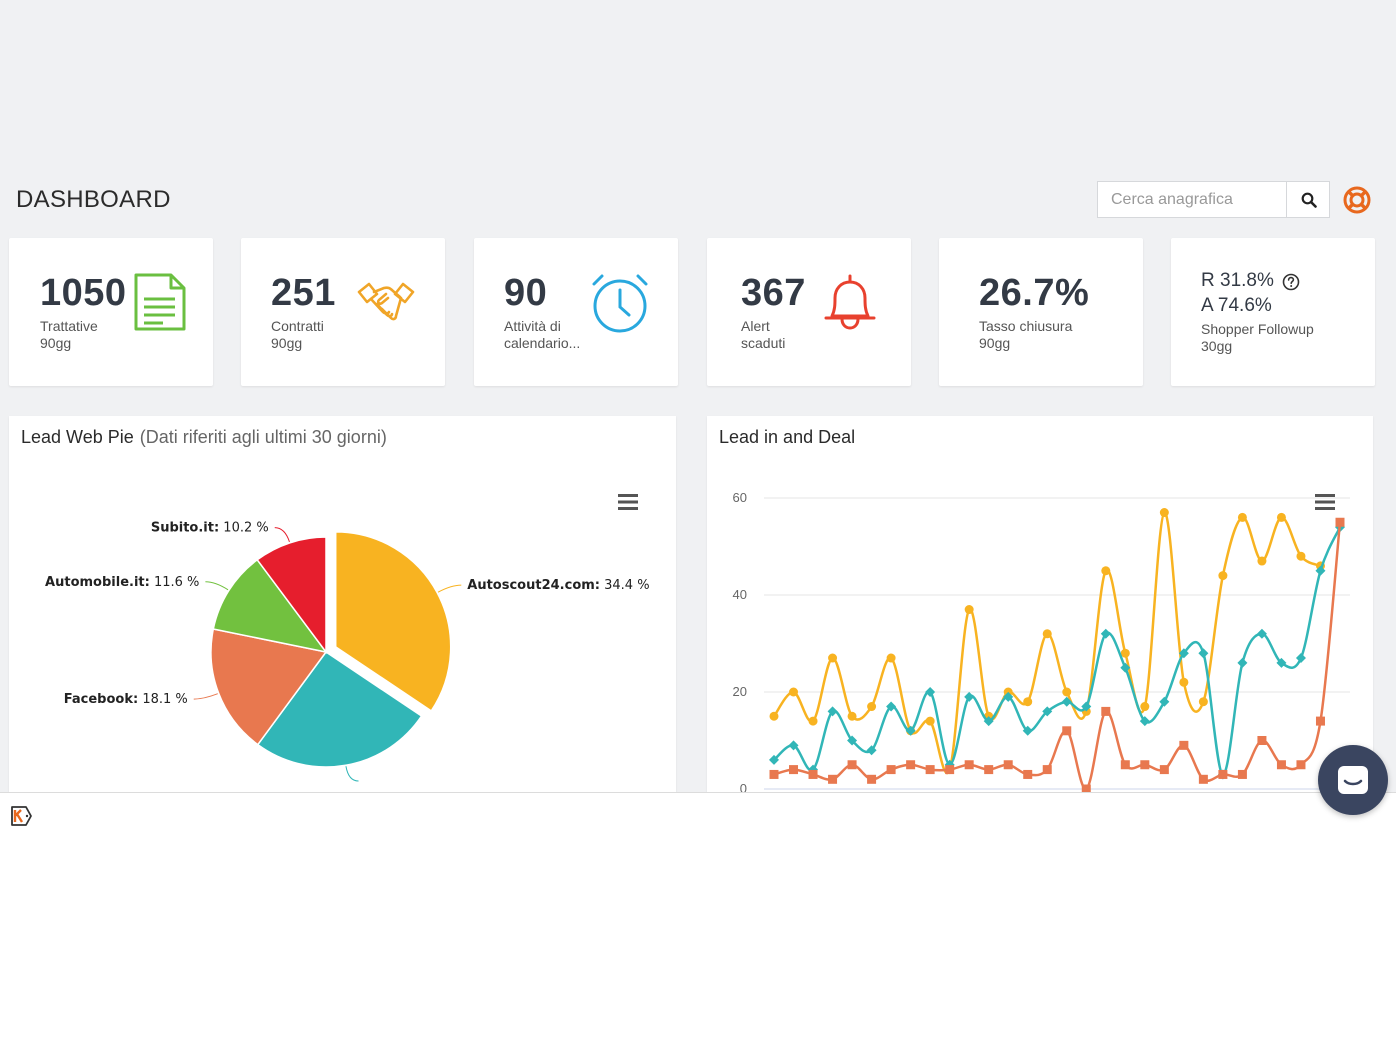 The width and height of the screenshot is (1396, 1047). Describe the element at coordinates (343, 312) in the screenshot. I see `kpi-card-contratti: 251 Contratti 90gg` at that location.